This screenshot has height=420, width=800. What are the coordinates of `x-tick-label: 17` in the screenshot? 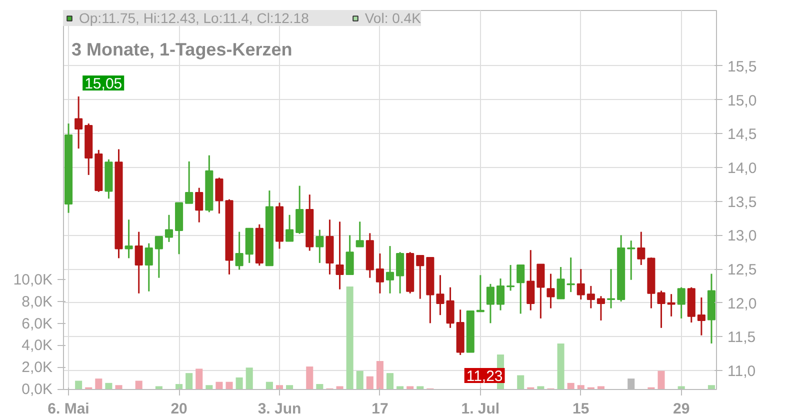 It's located at (380, 409).